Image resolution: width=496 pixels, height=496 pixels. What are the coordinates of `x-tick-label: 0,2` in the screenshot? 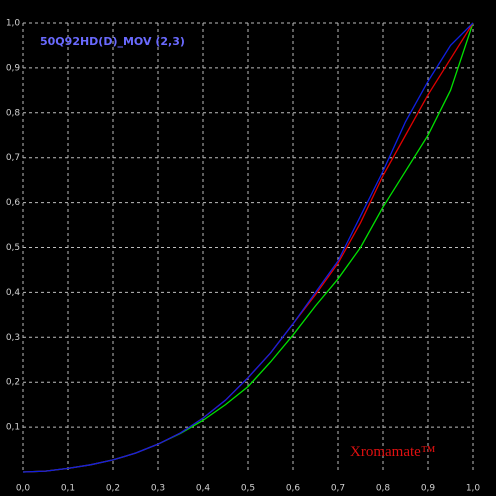 It's located at (113, 489).